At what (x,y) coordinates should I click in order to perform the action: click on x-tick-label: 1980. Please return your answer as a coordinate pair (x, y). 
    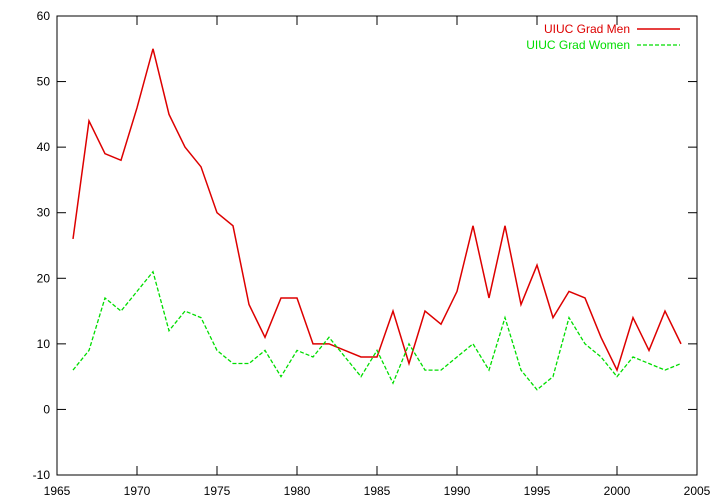
    Looking at the image, I should click on (297, 491).